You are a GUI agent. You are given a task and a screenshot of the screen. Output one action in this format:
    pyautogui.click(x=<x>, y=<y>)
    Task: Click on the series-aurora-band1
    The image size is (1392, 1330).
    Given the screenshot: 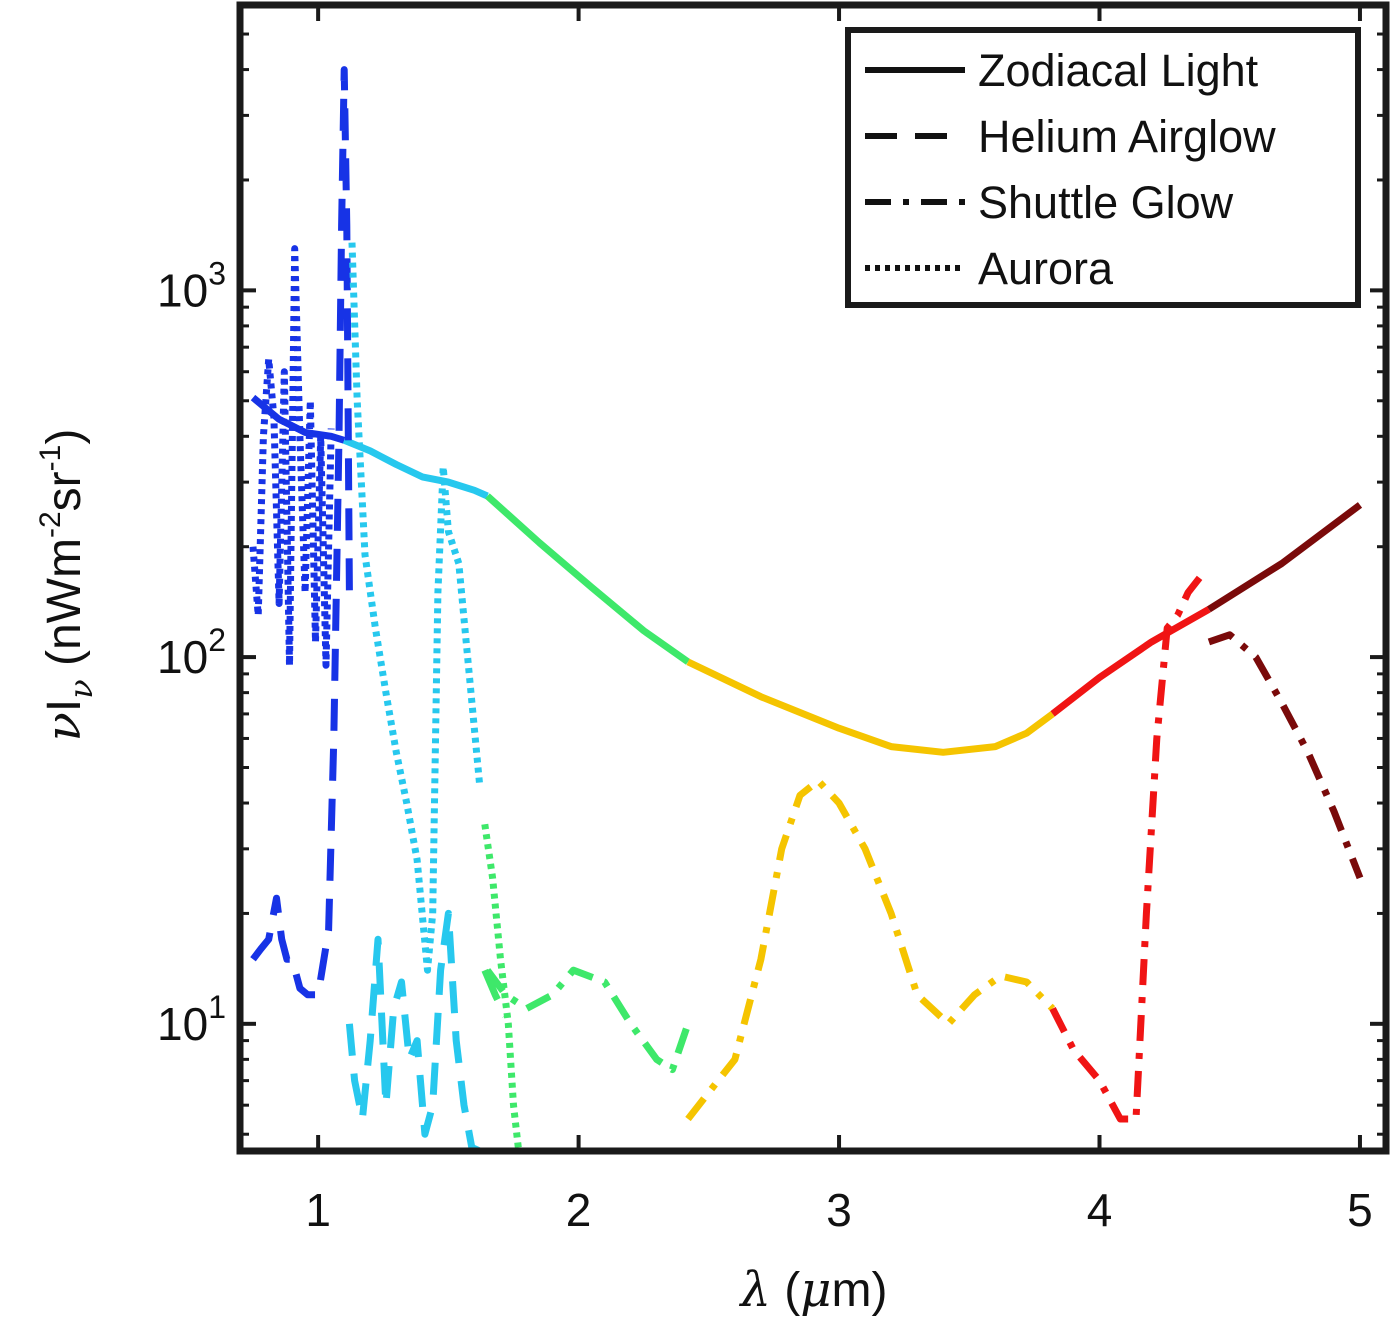 What is the action you would take?
    pyautogui.click(x=292, y=457)
    